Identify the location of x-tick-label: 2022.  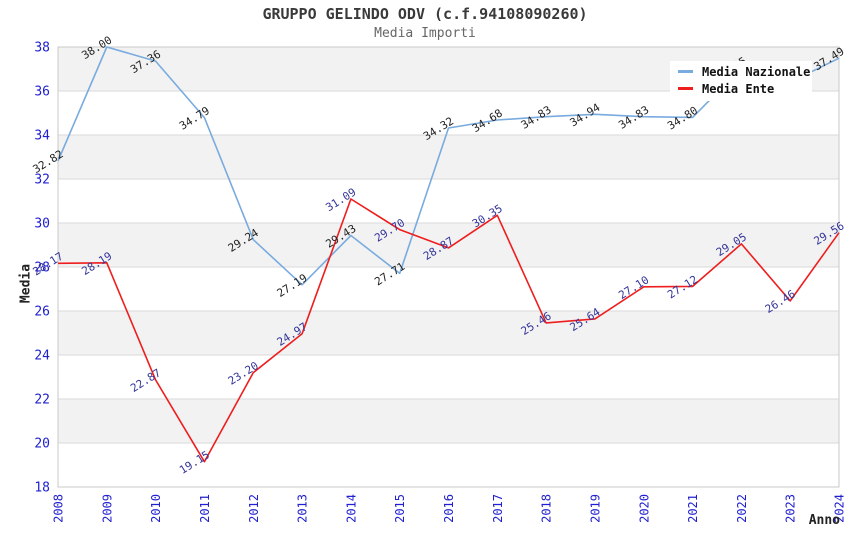
(742, 508).